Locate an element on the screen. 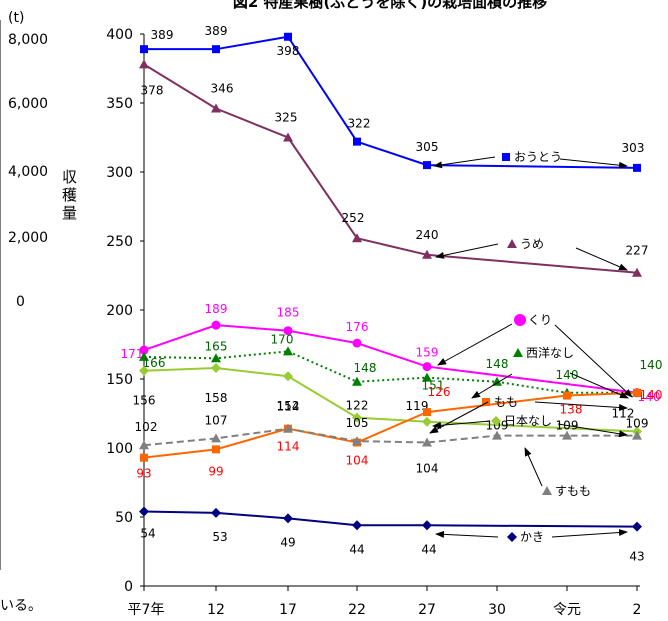 Image resolution: width=668 pixels, height=621 pixels. data-label: 44 is located at coordinates (428, 549).